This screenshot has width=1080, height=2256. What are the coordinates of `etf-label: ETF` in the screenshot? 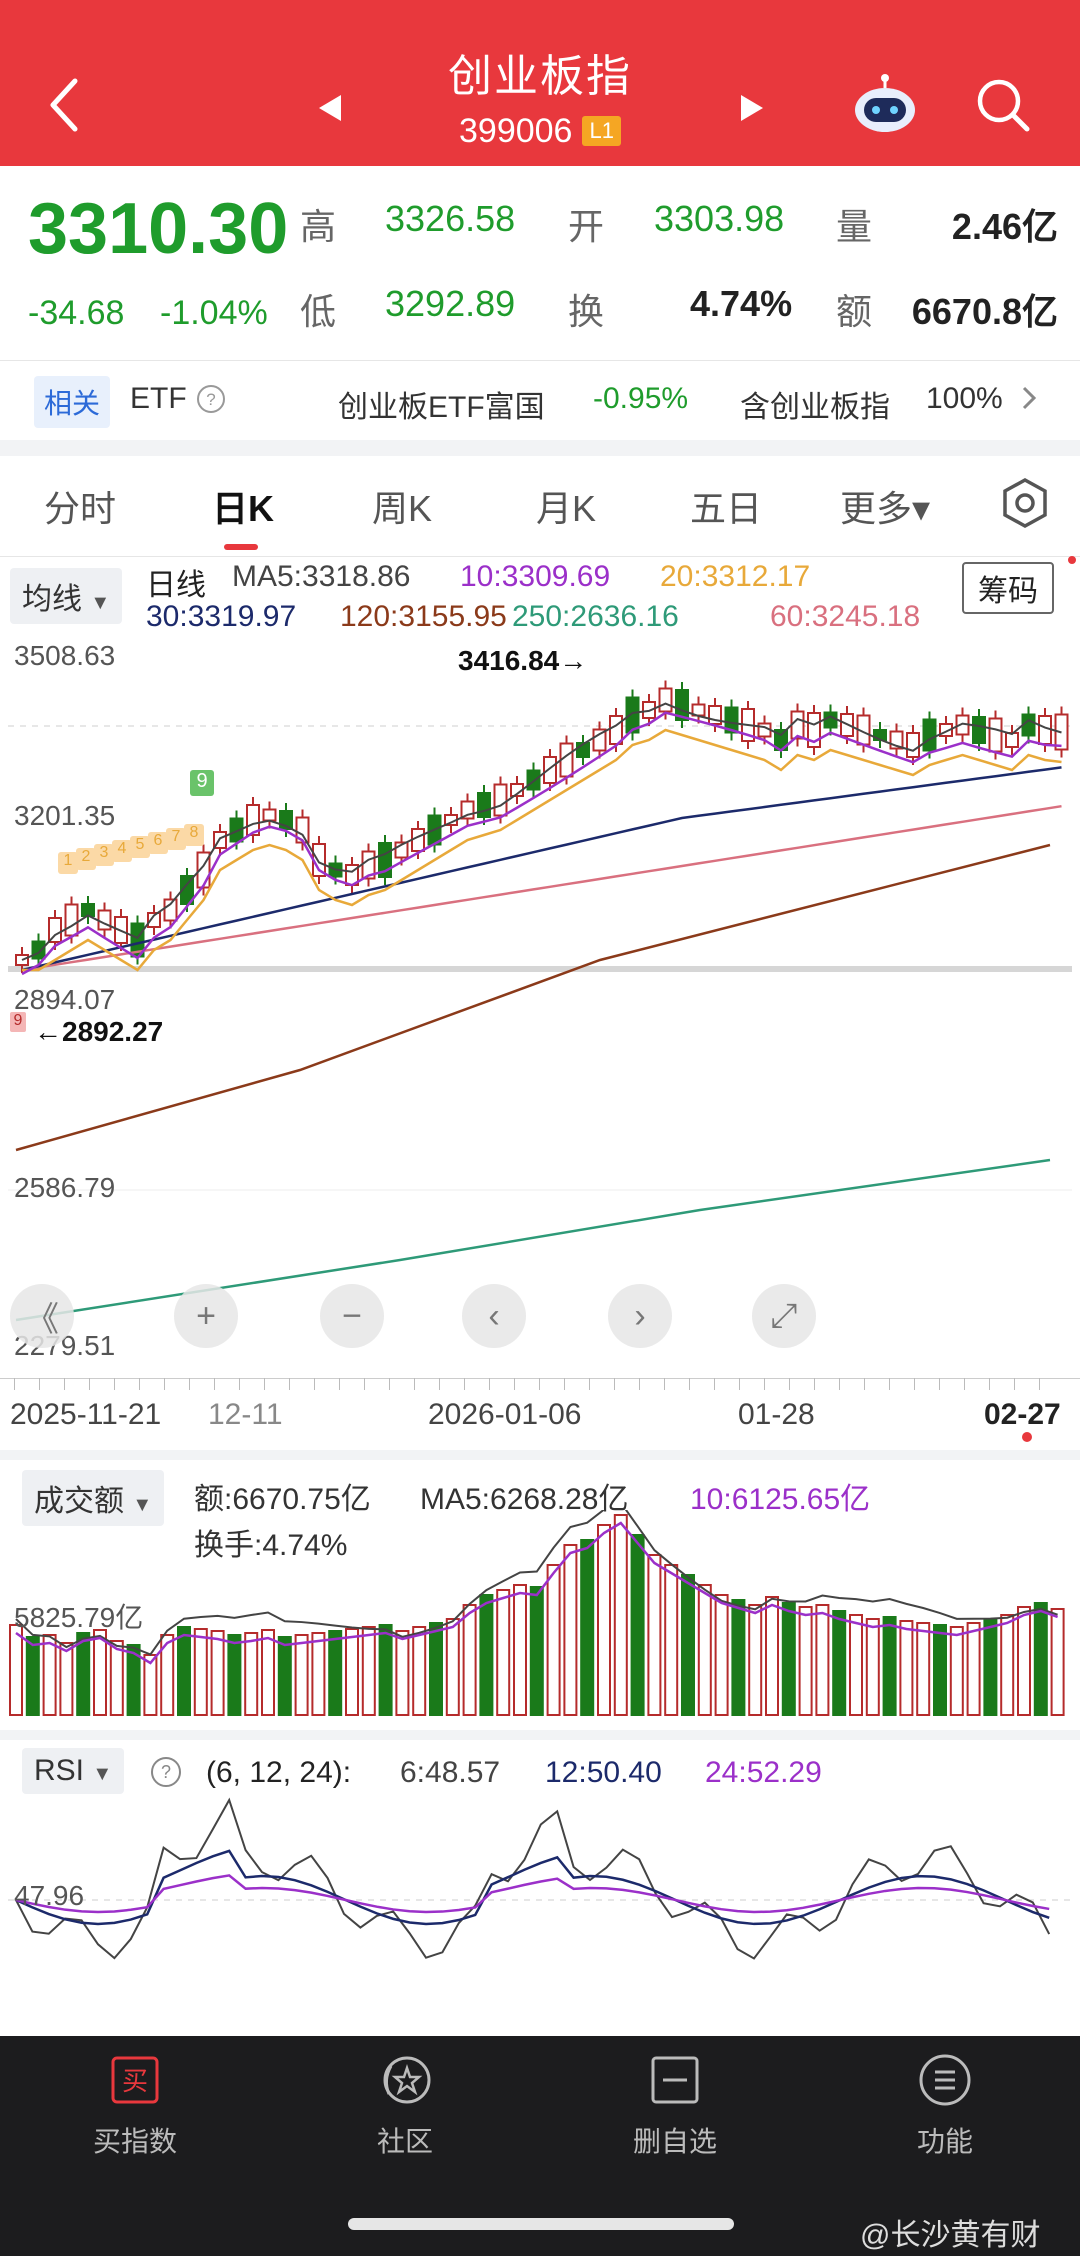 It's located at (158, 398).